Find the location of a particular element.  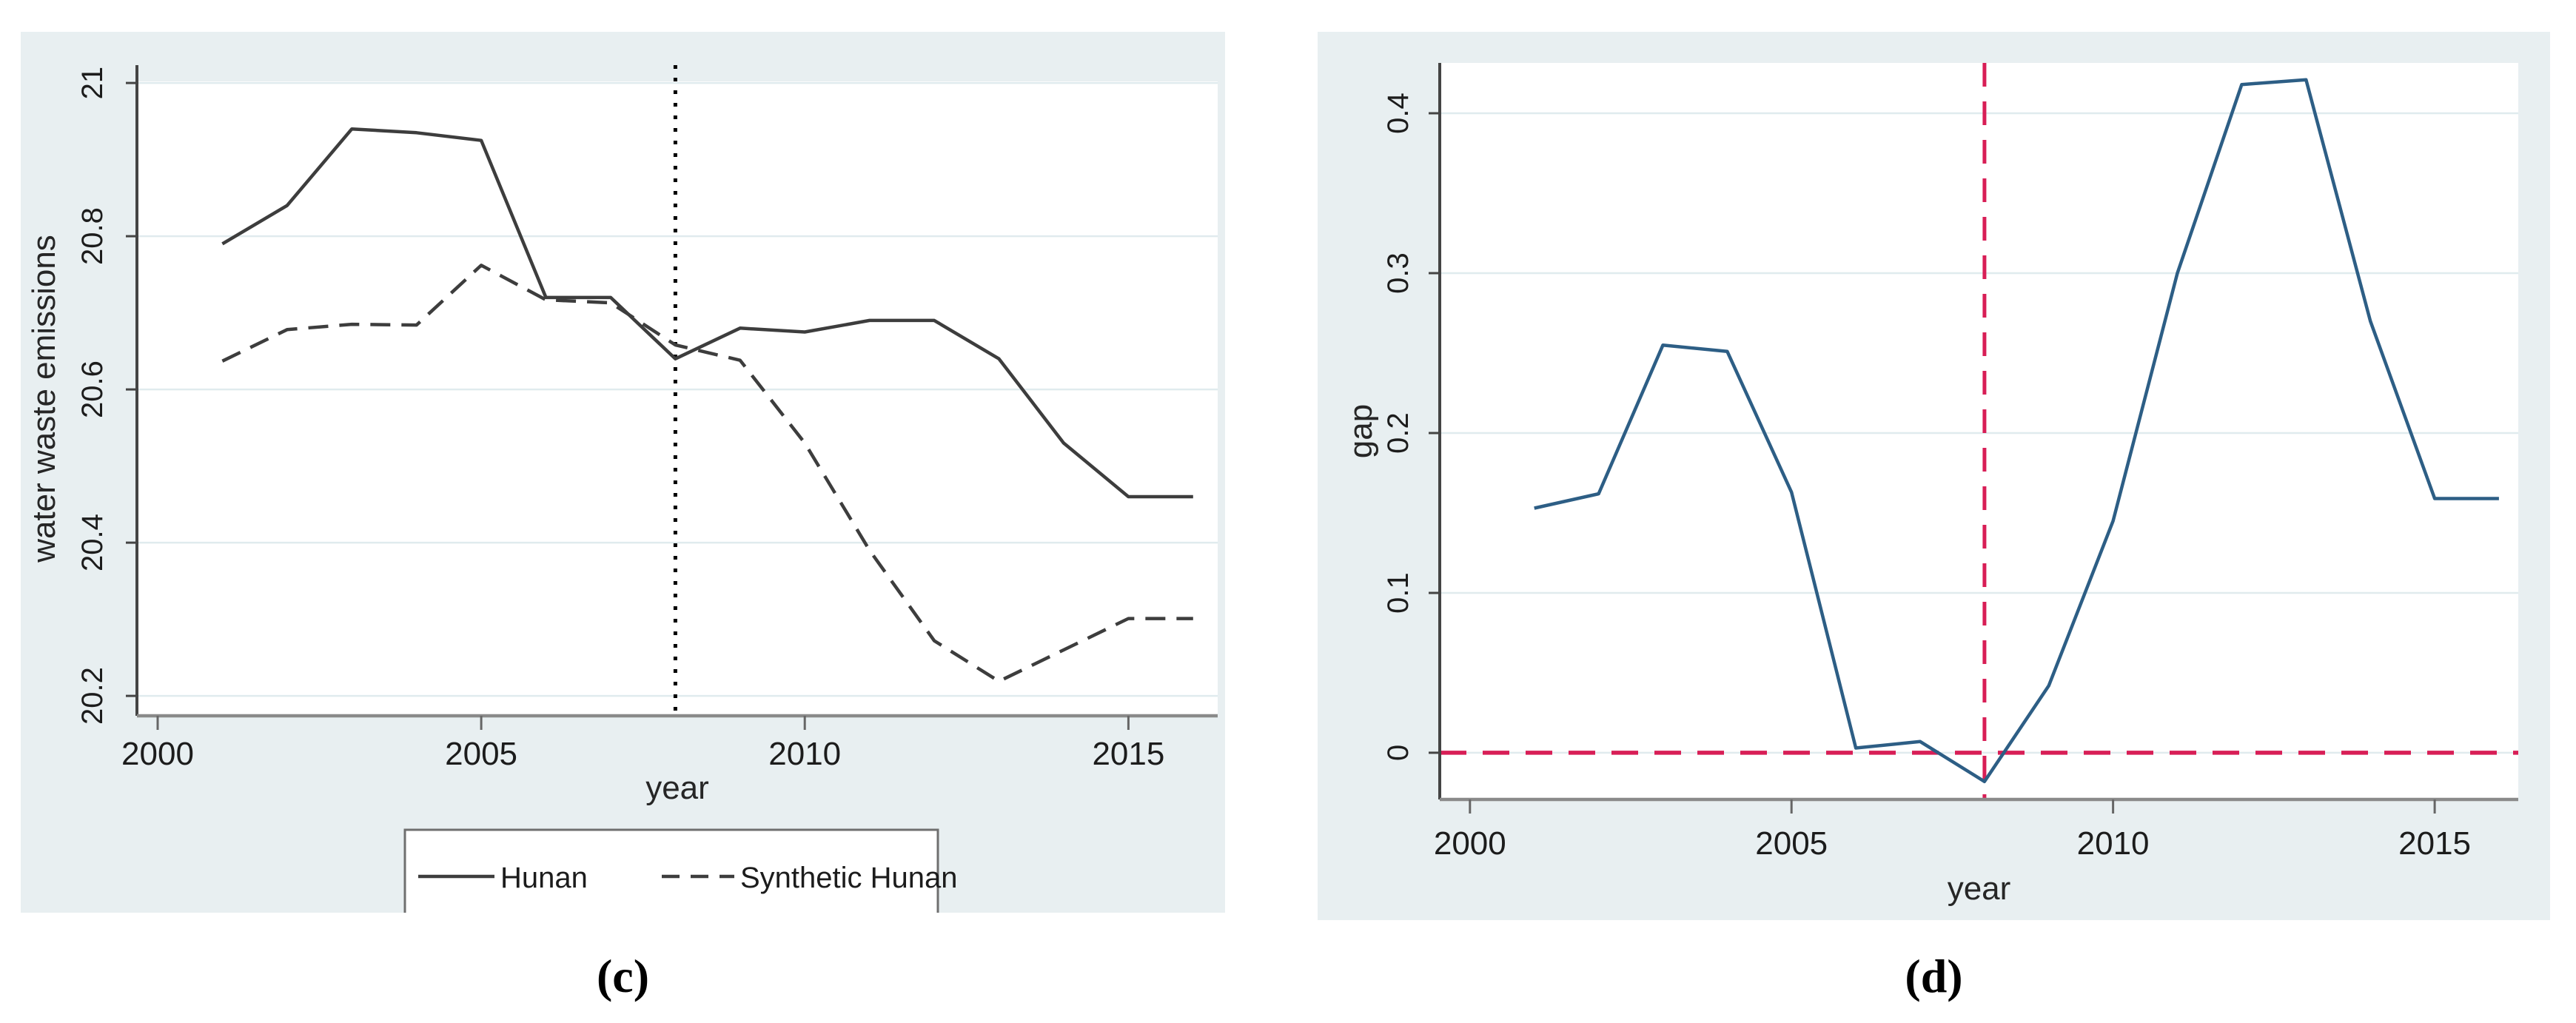

y-tick-label: 0.3 is located at coordinates (1398, 273).